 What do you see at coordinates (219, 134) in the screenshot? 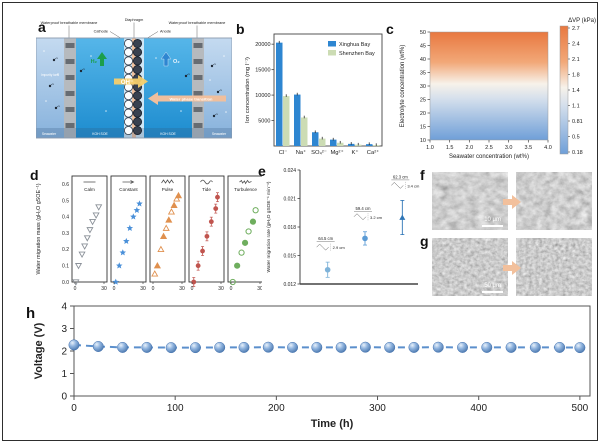
I see `seawater-right-label: Seawater` at bounding box center [219, 134].